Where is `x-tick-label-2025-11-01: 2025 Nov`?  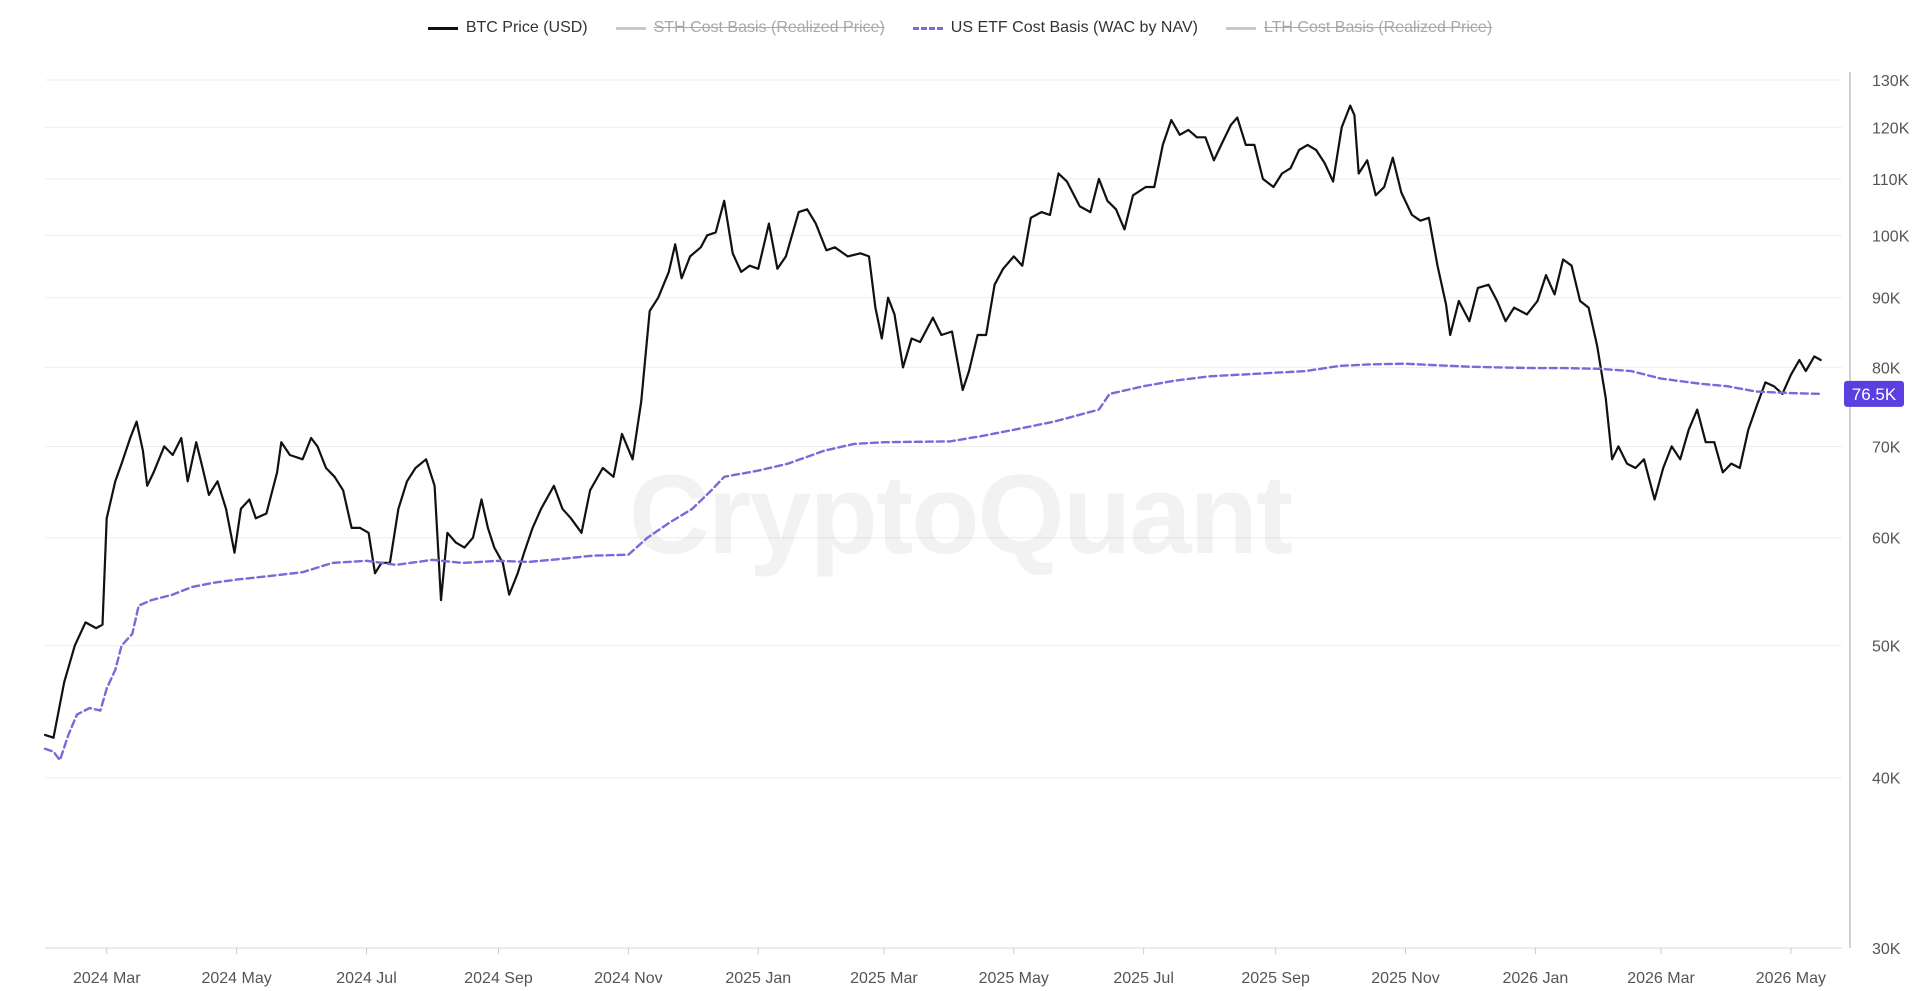 x-tick-label-2025-11-01: 2025 Nov is located at coordinates (1405, 978).